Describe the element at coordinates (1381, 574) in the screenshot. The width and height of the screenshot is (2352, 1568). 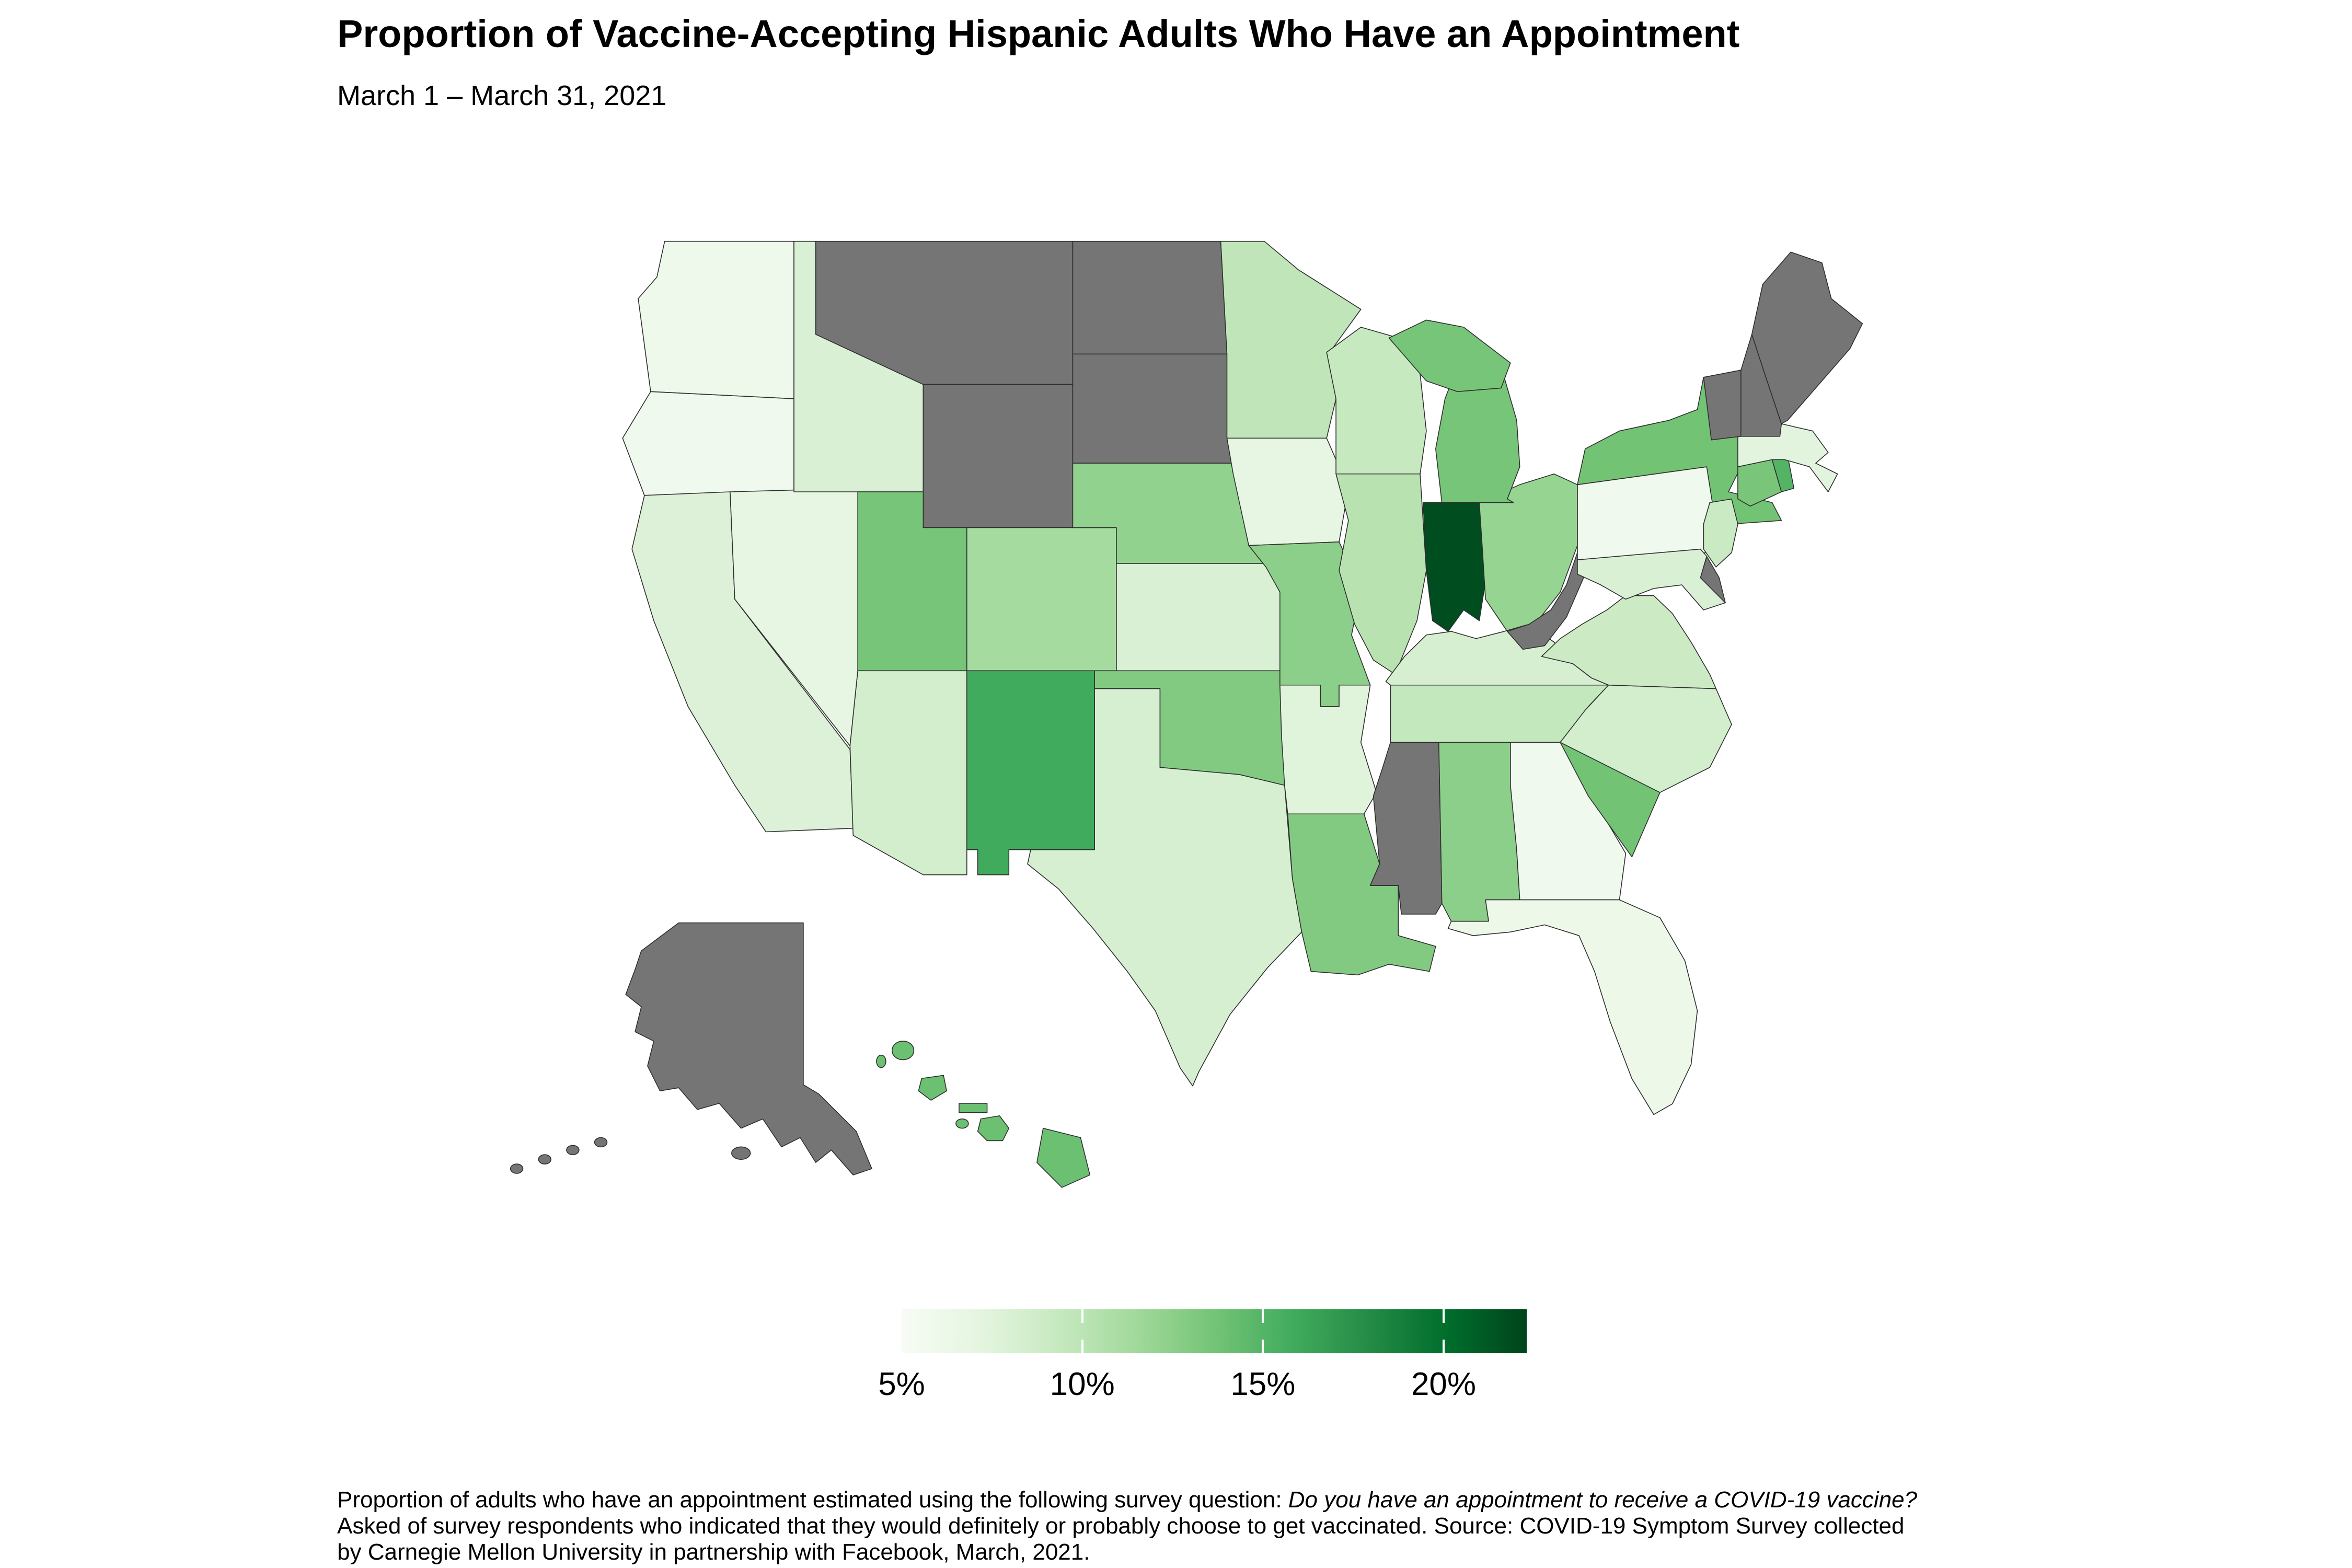
I see `state-il` at that location.